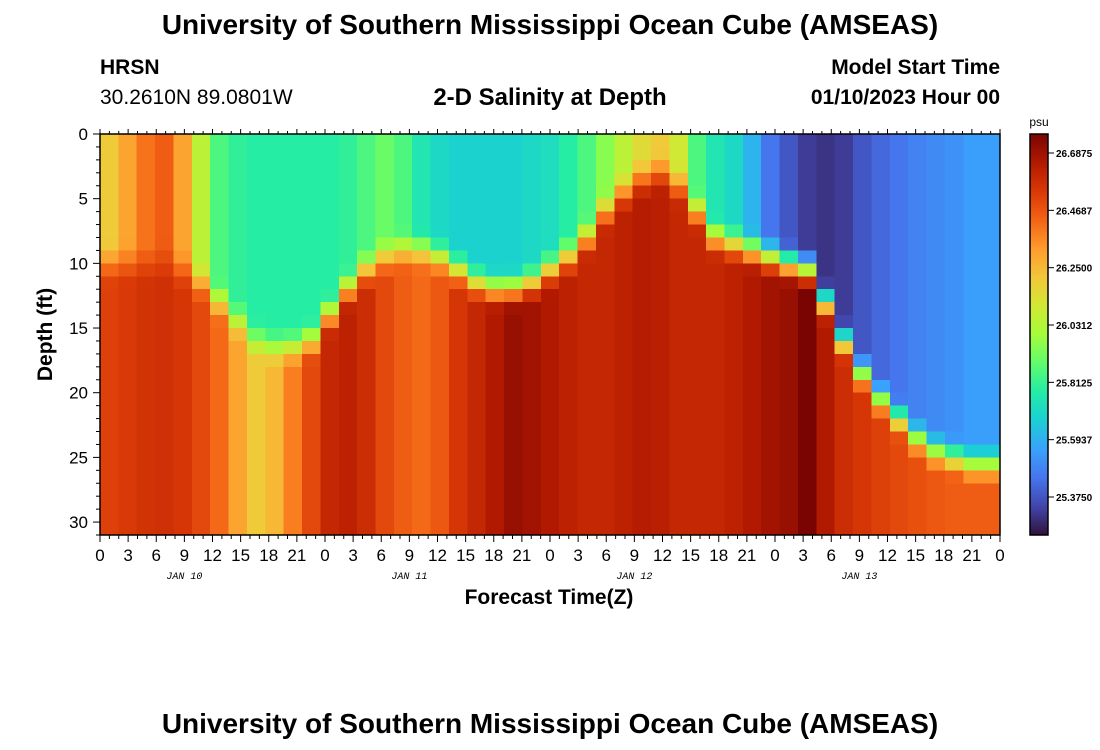  I want to click on colorbar-tick-label: 25.5937, so click(1074, 441).